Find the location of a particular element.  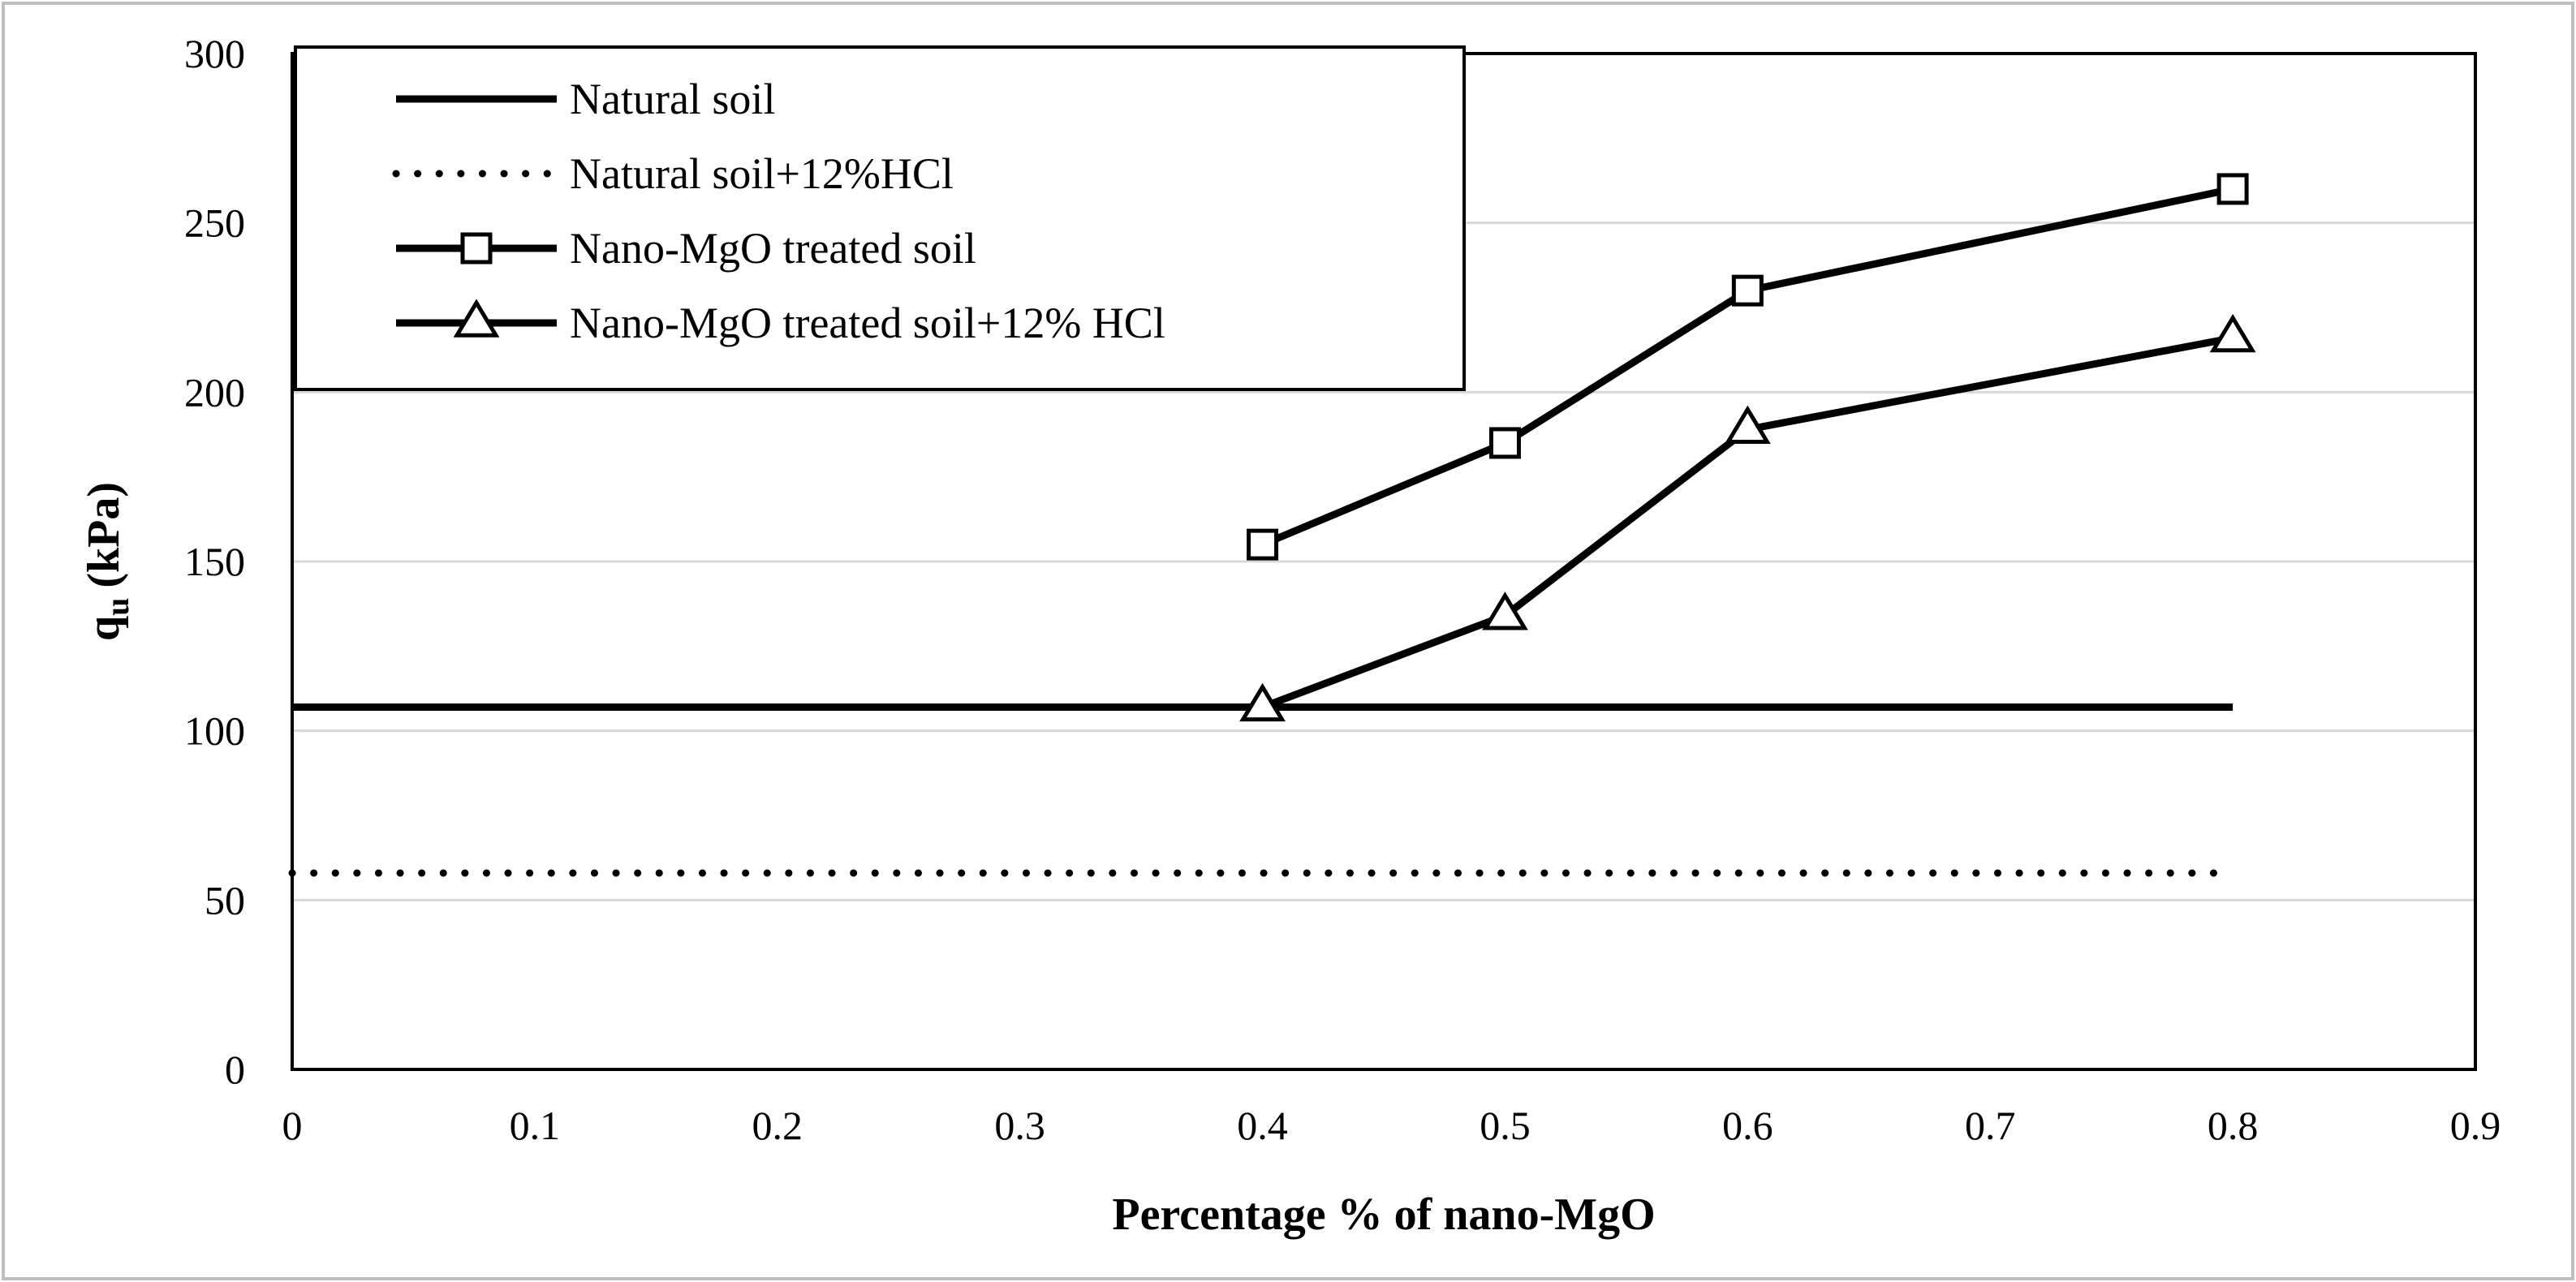

x-tick-label-4: 0.4 is located at coordinates (1262, 1125).